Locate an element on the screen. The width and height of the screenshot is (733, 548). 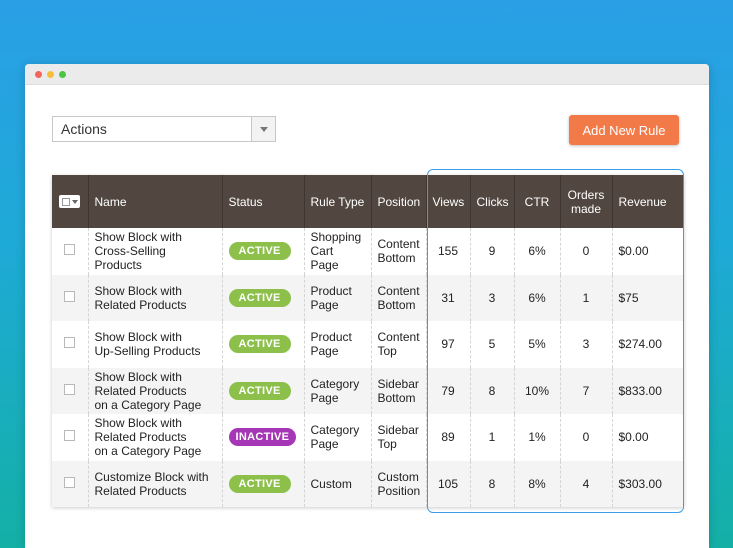
position-cell: Sidebar Top is located at coordinates (399, 437).